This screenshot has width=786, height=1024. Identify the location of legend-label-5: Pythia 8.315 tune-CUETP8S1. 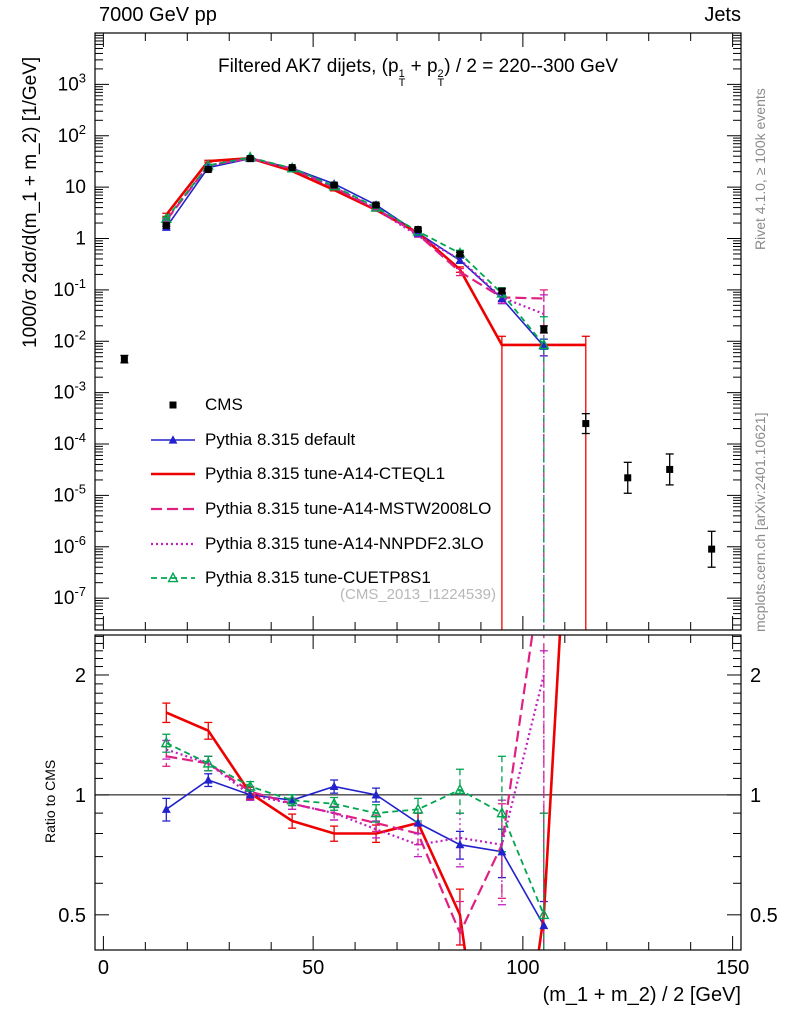
(318, 578).